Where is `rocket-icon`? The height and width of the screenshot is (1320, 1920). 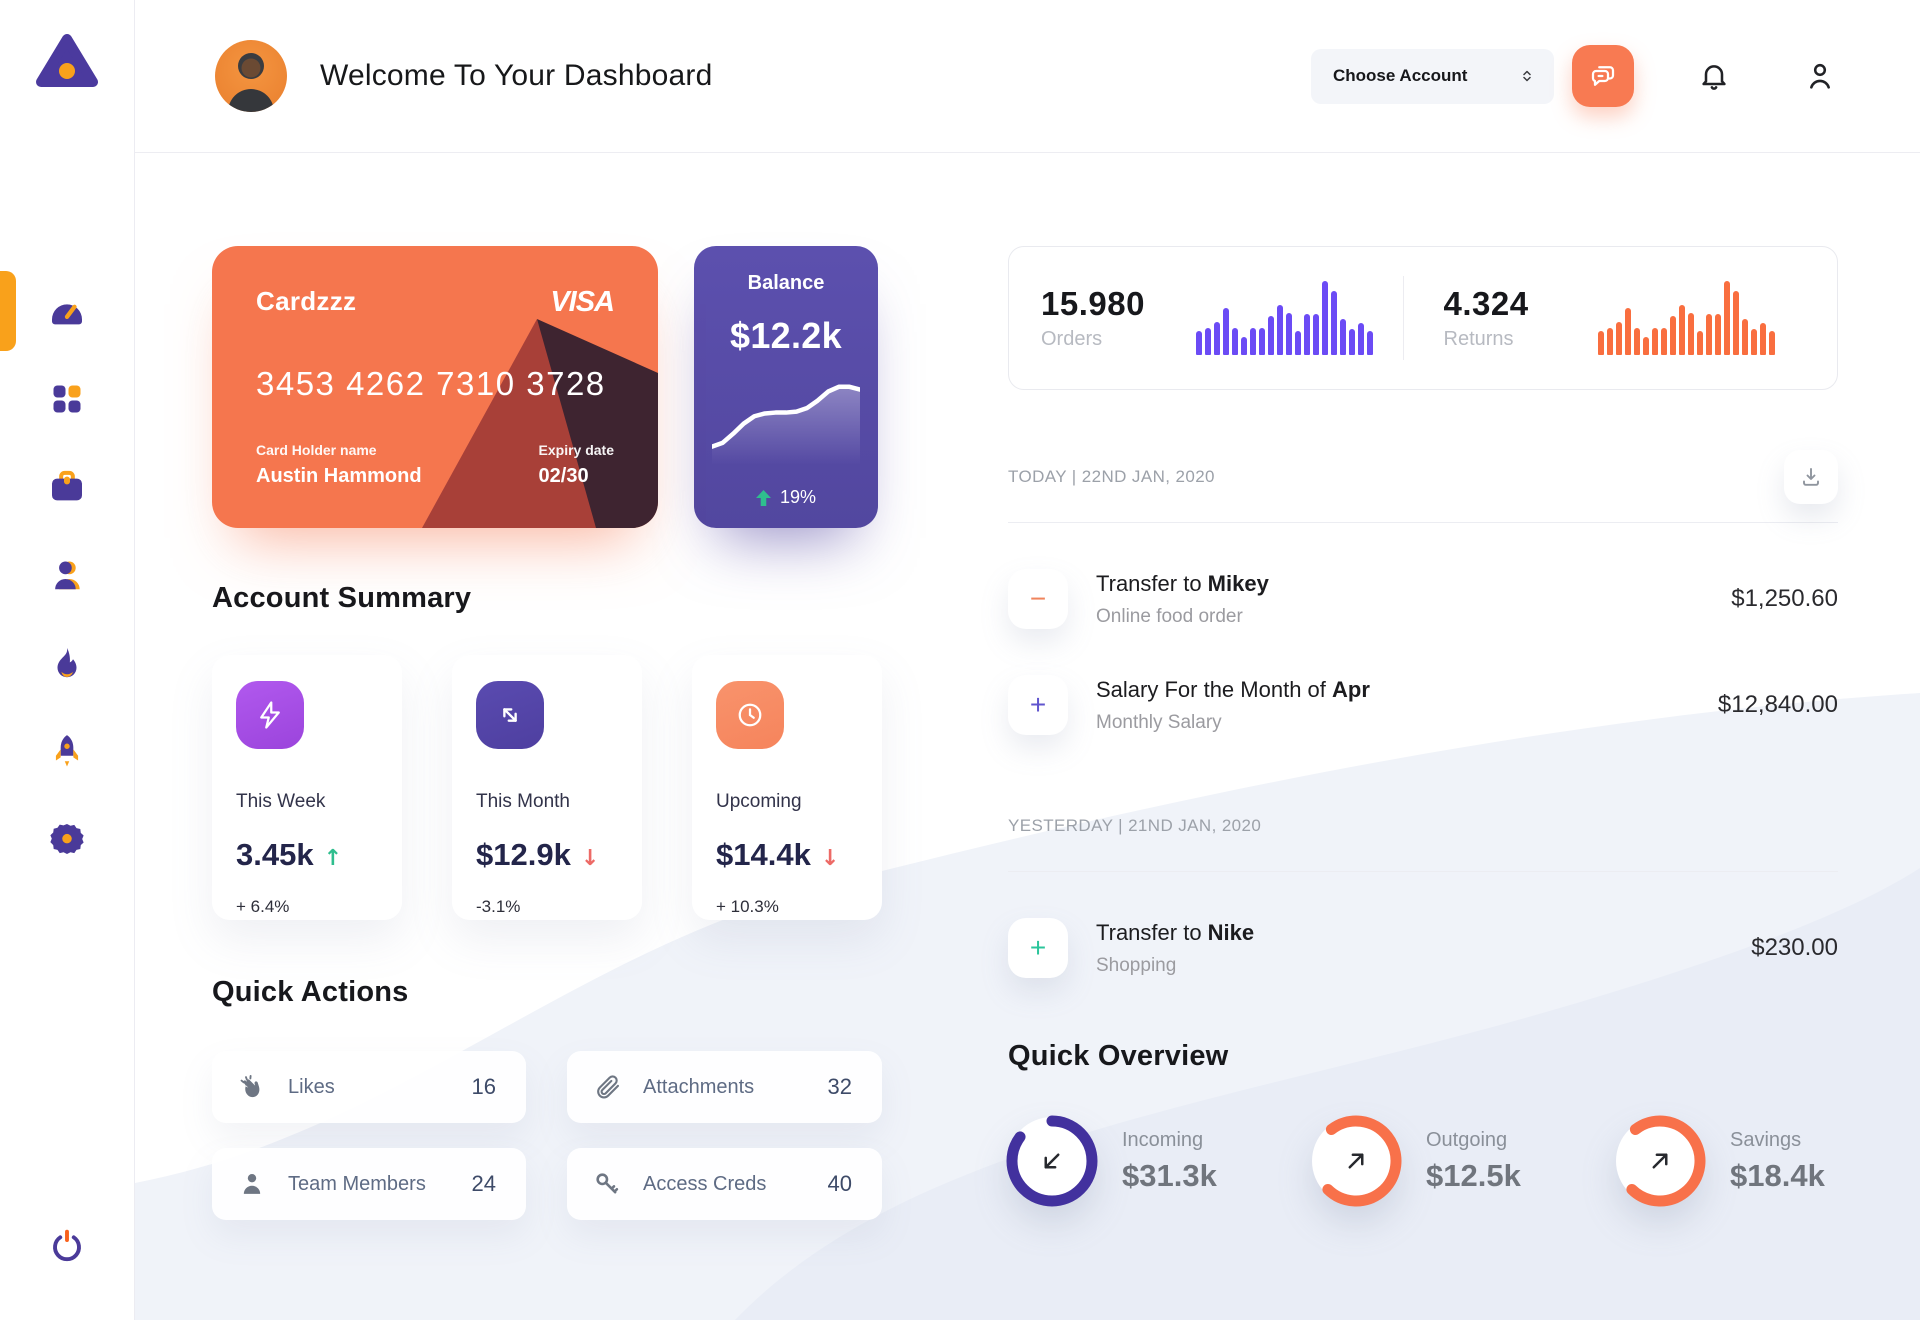 rocket-icon is located at coordinates (67, 751).